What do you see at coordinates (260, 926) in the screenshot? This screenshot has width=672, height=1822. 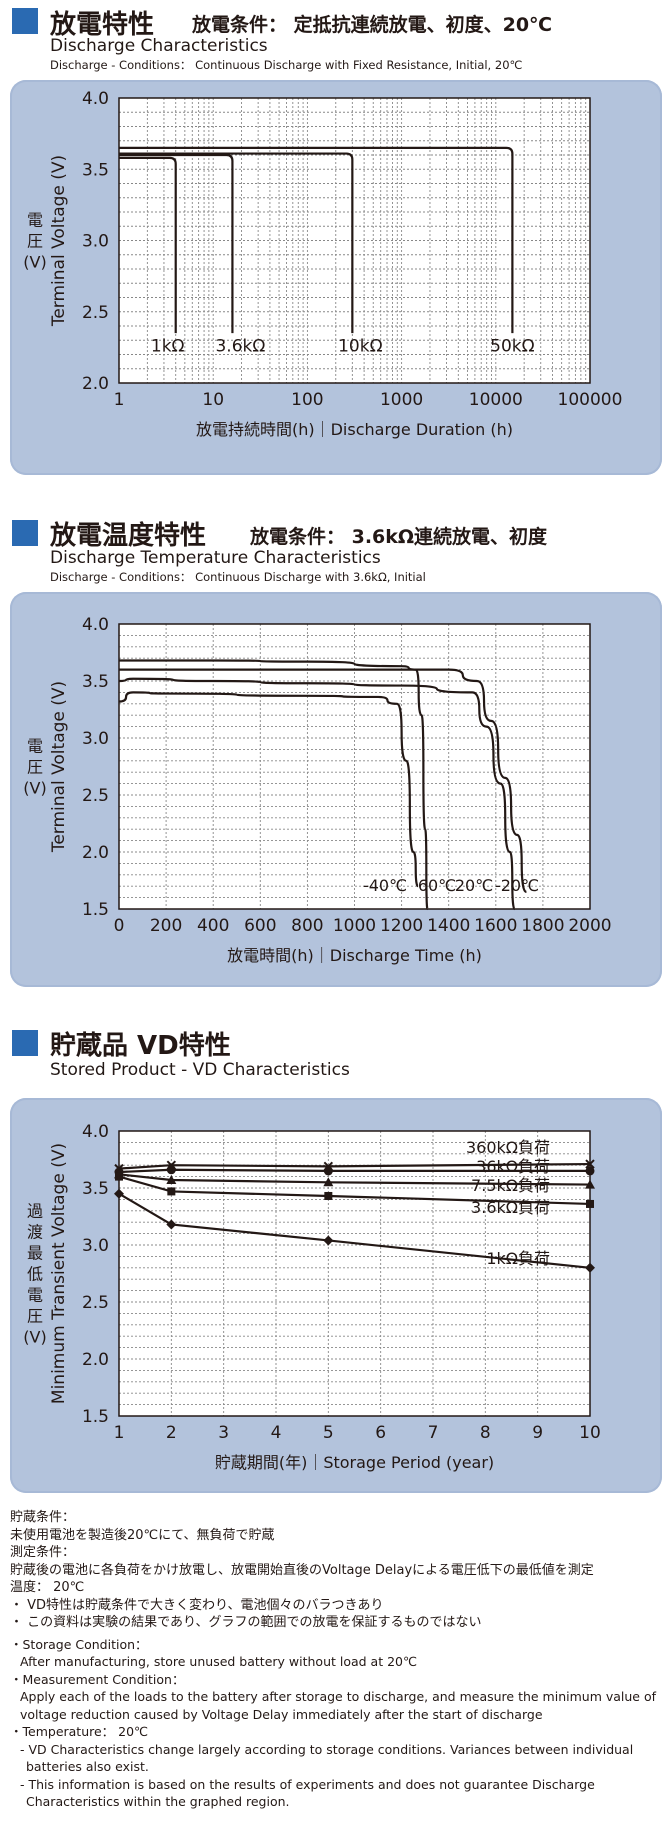 I see `x-tick-label: 600` at bounding box center [260, 926].